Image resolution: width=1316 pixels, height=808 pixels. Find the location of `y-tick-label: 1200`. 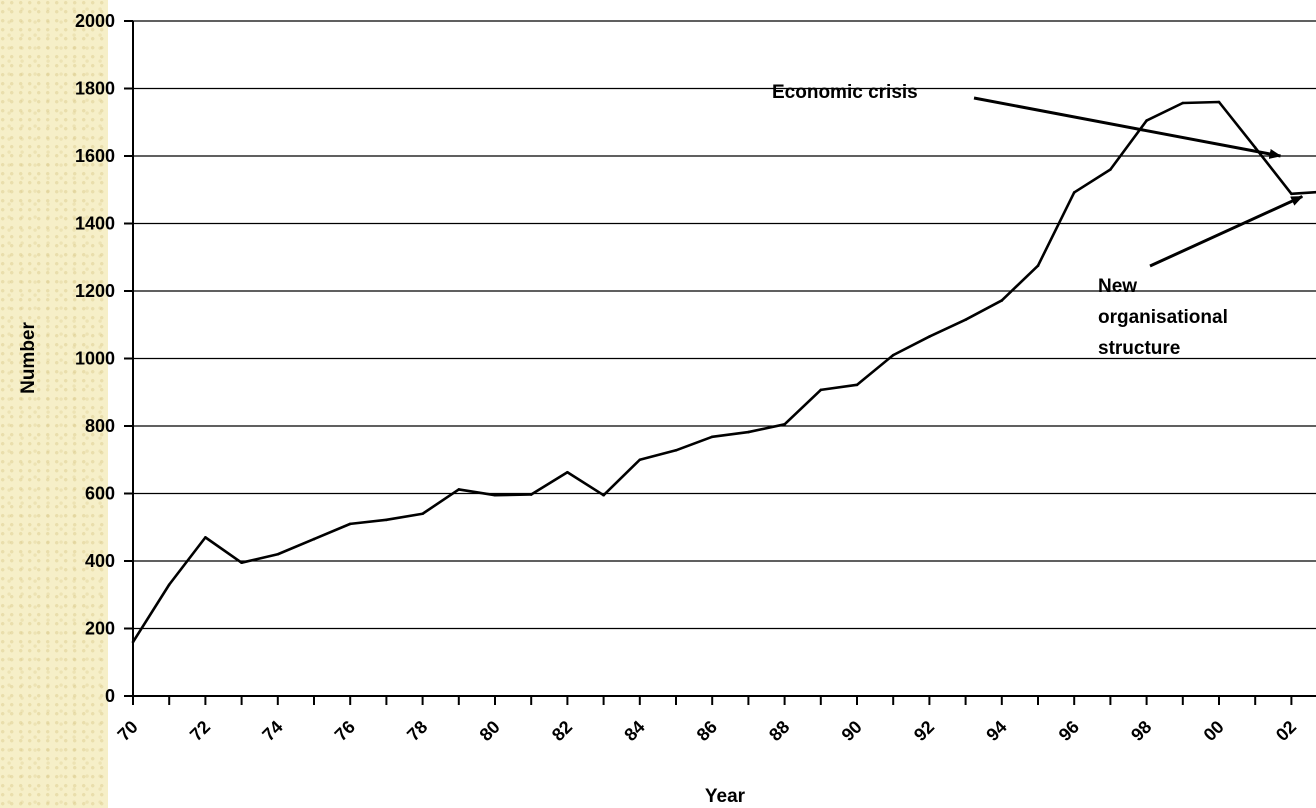

y-tick-label: 1200 is located at coordinates (95, 291).